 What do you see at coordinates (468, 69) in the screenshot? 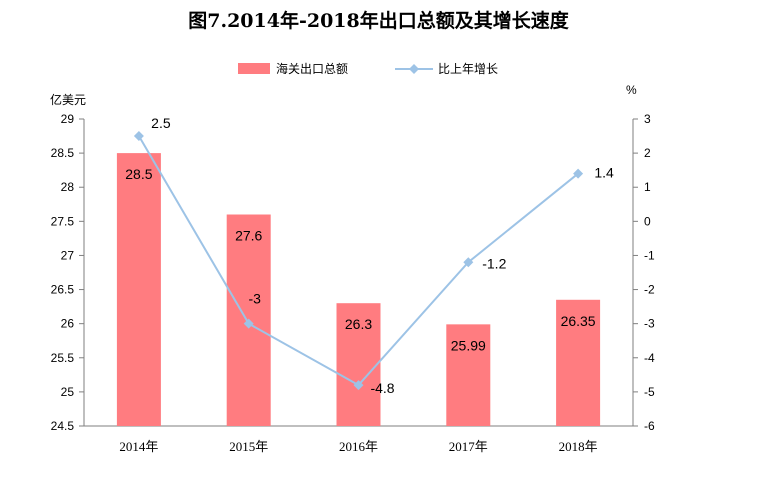
I see `legend-line-label: 比上年增长` at bounding box center [468, 69].